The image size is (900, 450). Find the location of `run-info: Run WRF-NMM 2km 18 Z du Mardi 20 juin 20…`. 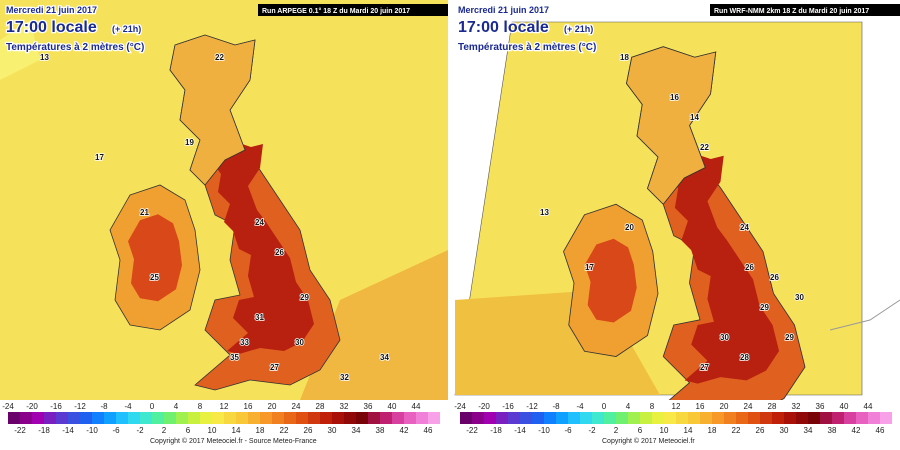

run-info: Run WRF-NMM 2km 18 Z du Mardi 20 juin 20… is located at coordinates (791, 11).